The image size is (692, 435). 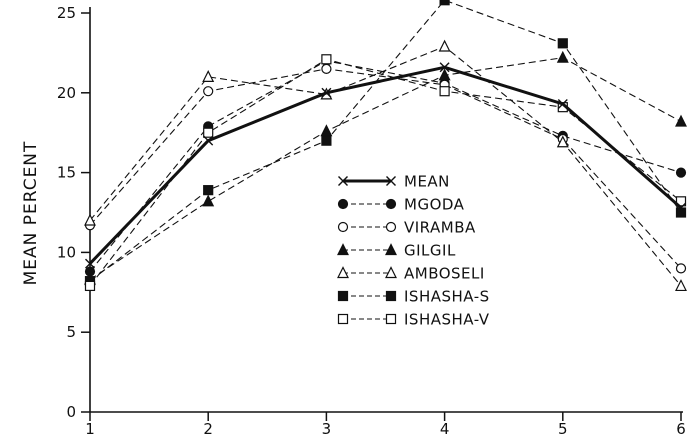 I want to click on legend-label: MEAN, so click(x=427, y=182).